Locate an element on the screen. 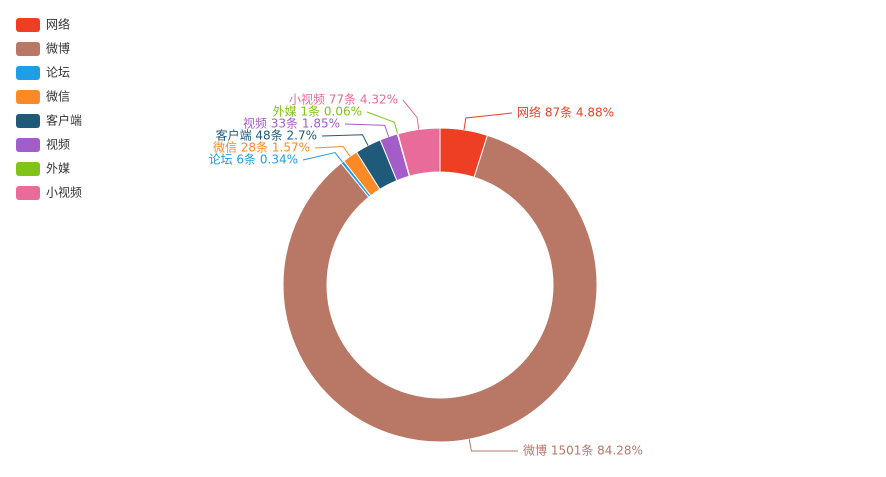  slice-label: 网络 87条 4.88% is located at coordinates (565, 112).